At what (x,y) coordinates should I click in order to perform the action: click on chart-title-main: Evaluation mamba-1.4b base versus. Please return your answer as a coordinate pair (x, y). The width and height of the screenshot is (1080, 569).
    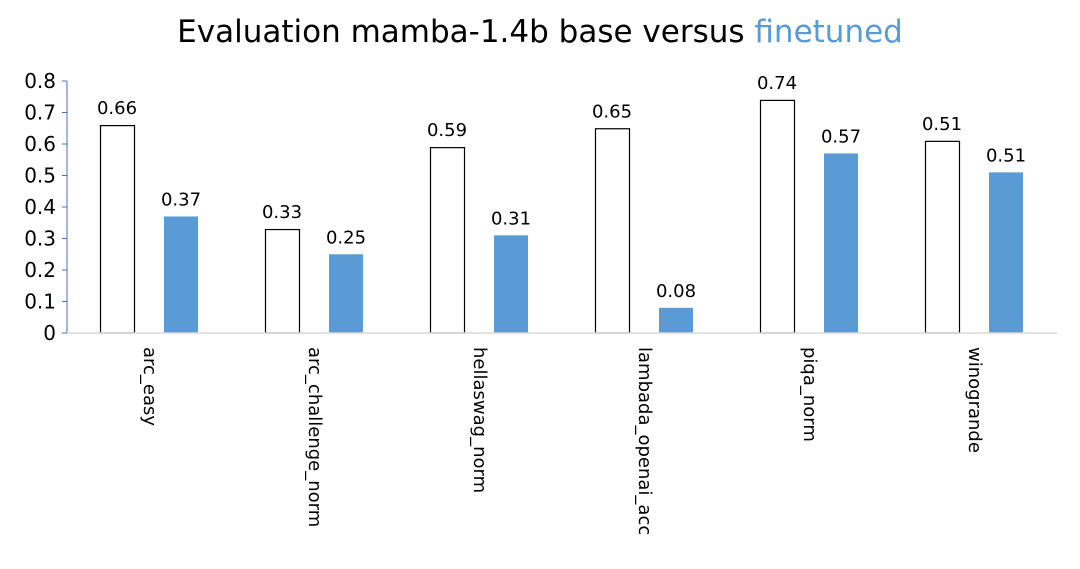
    Looking at the image, I should click on (466, 32).